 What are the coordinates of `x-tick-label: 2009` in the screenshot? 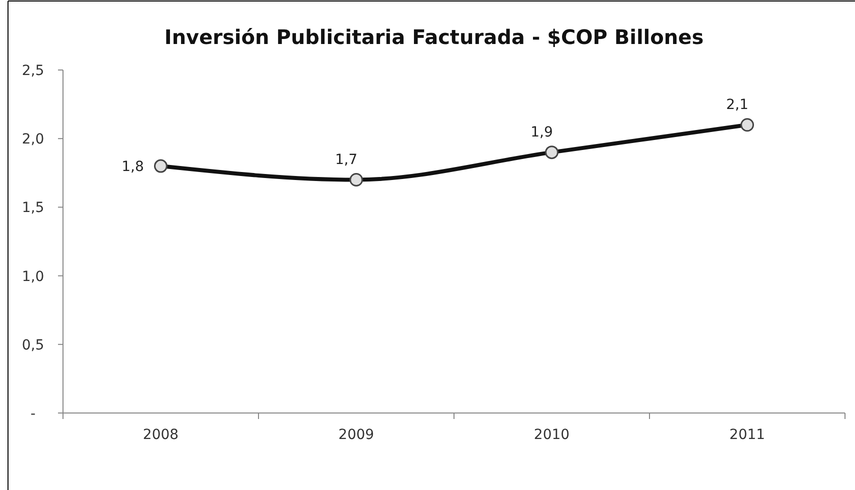 It's located at (356, 435).